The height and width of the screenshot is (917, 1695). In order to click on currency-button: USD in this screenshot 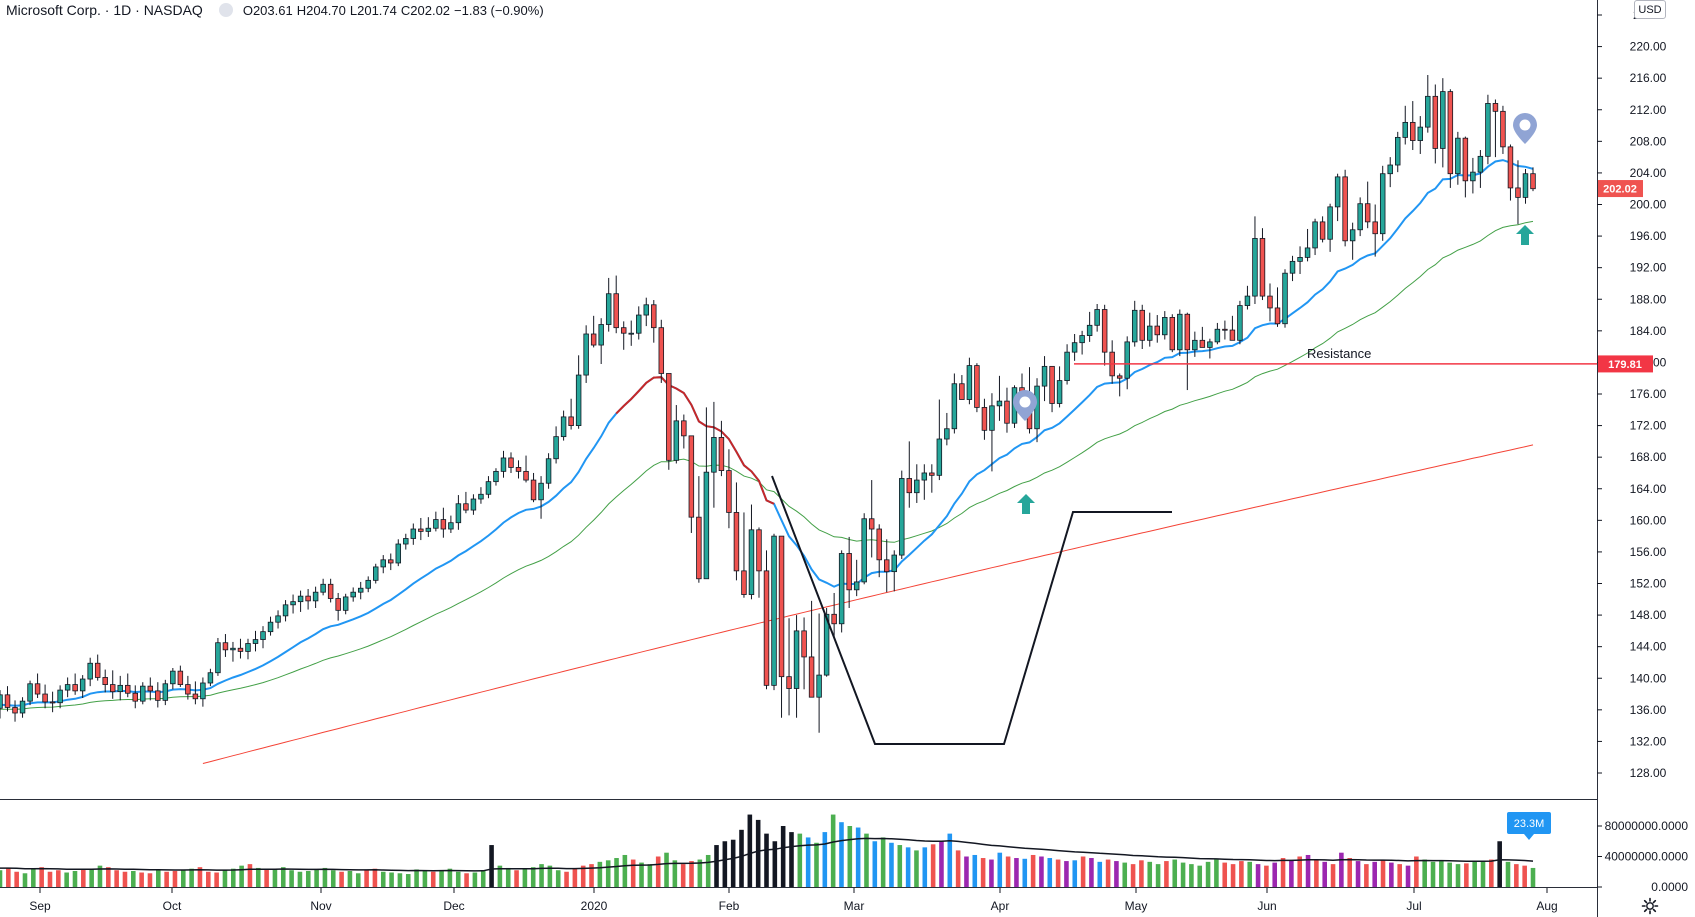, I will do `click(1650, 9)`.